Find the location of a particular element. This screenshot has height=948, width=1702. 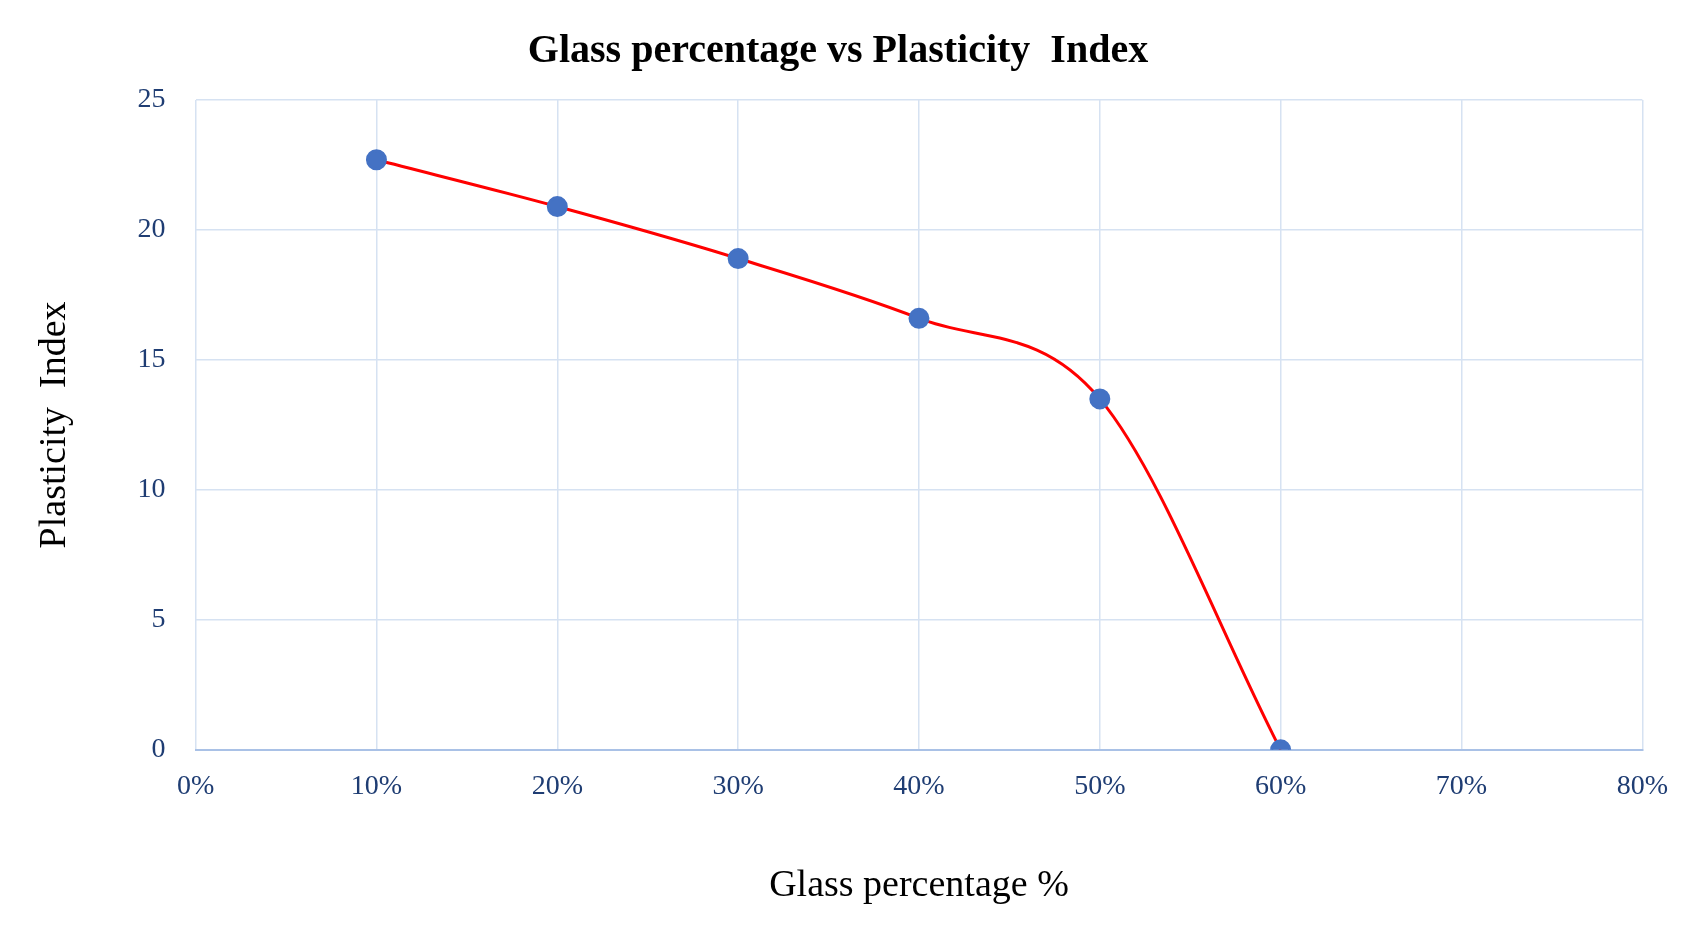

chart-title: Glass percentage vs Plasticity Index is located at coordinates (838, 49).